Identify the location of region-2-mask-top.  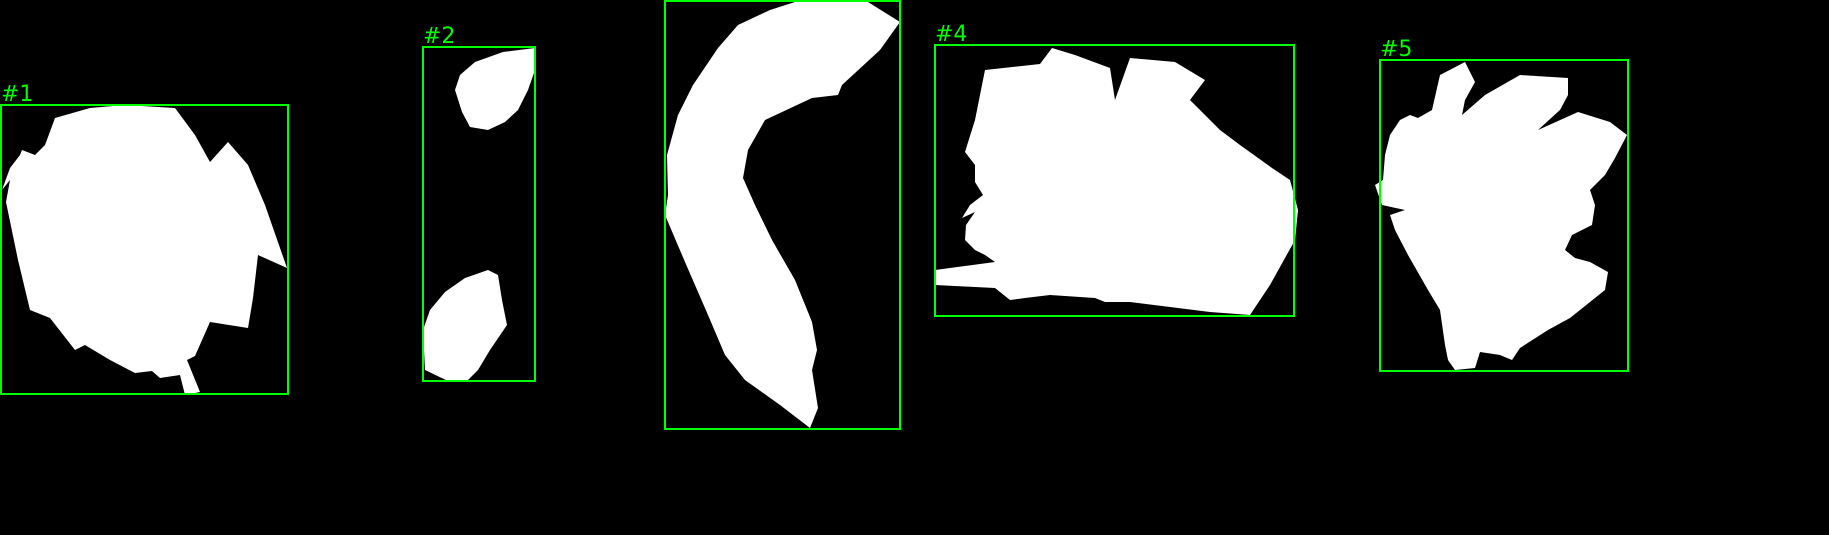
(495, 89).